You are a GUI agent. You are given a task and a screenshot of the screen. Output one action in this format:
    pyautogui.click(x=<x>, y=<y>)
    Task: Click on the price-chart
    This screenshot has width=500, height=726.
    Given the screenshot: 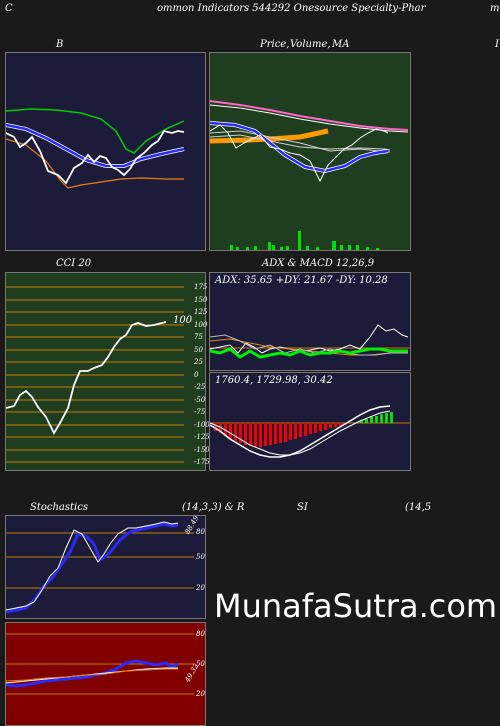 What is the action you would take?
    pyautogui.click(x=309, y=175)
    